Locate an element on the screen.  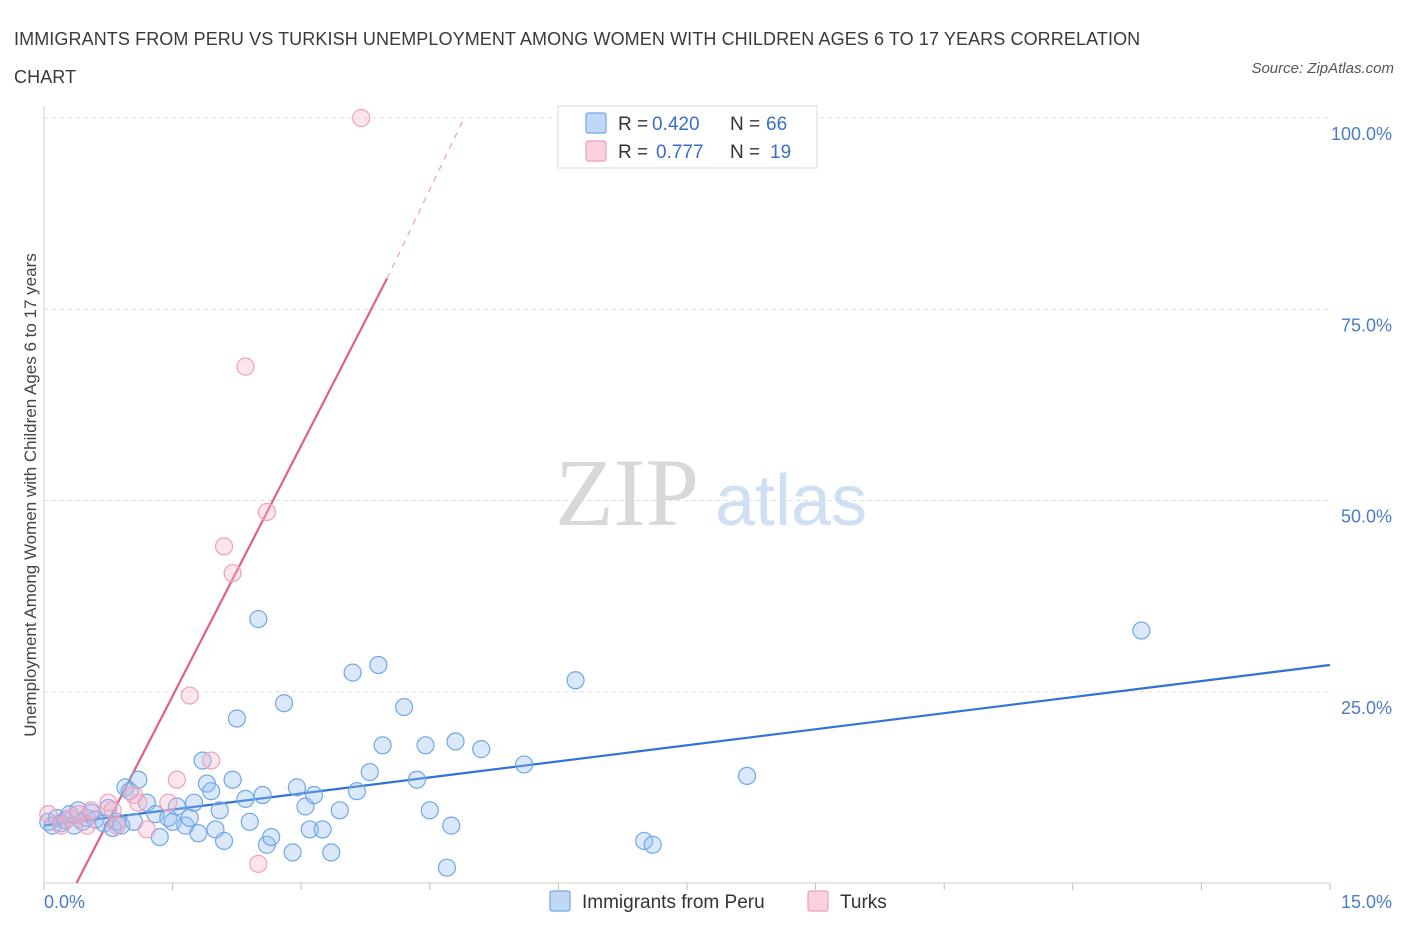
legend-n-label-turks: N = is located at coordinates (745, 152).